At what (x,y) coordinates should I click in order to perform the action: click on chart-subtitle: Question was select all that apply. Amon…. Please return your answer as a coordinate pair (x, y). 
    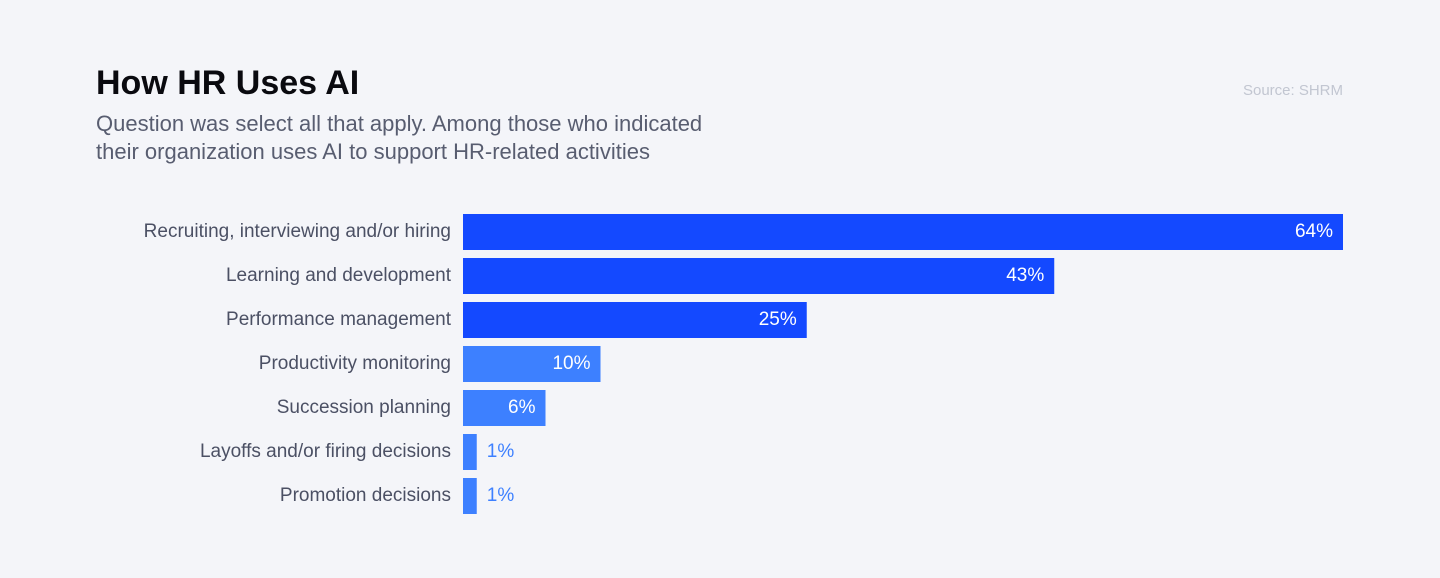
    Looking at the image, I should click on (399, 123).